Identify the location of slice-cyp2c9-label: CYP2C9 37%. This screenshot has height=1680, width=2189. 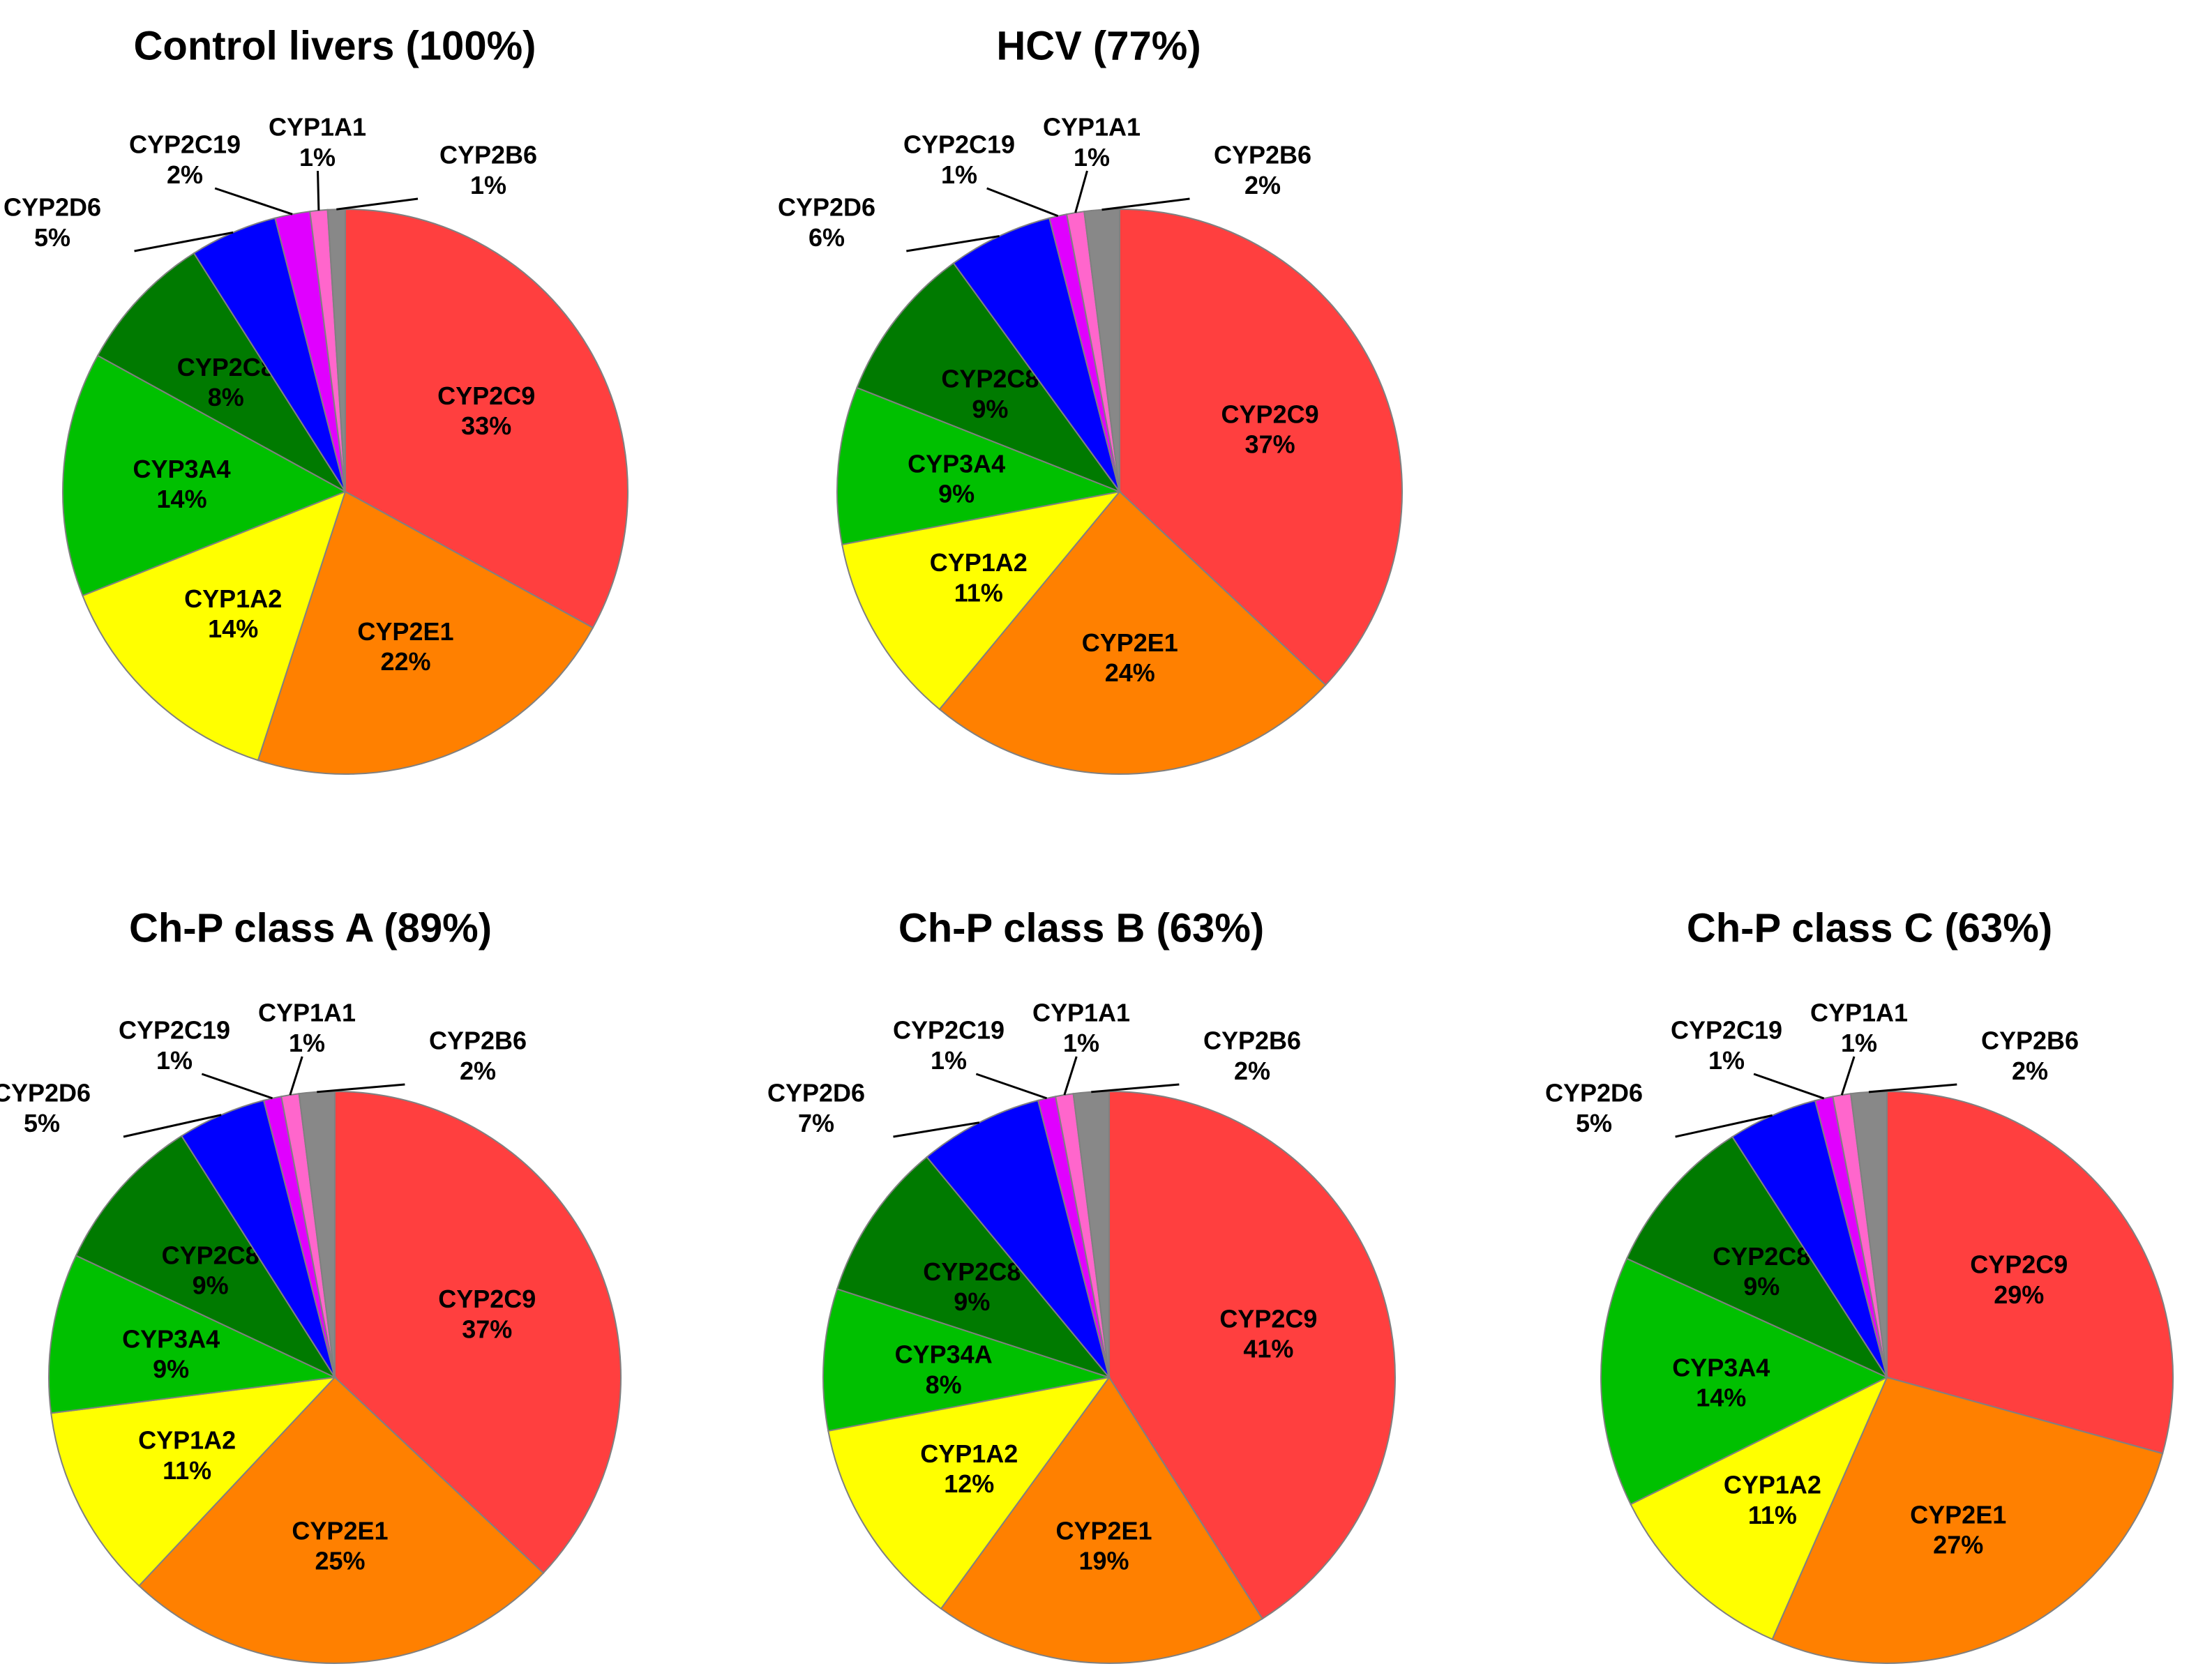
(1270, 429).